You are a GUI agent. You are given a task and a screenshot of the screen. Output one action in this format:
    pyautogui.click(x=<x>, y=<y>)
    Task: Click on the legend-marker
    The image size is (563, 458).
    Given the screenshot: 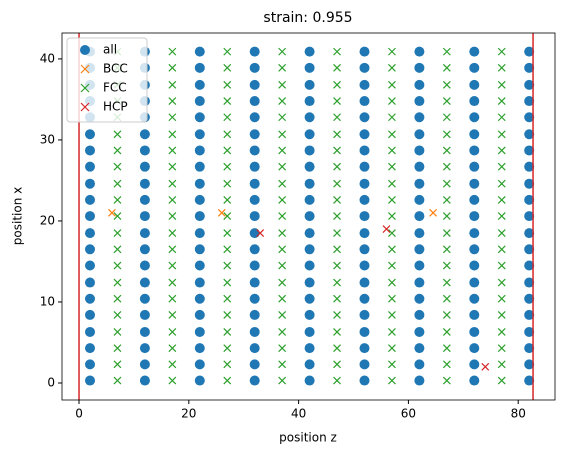 What is the action you would take?
    pyautogui.click(x=85, y=107)
    